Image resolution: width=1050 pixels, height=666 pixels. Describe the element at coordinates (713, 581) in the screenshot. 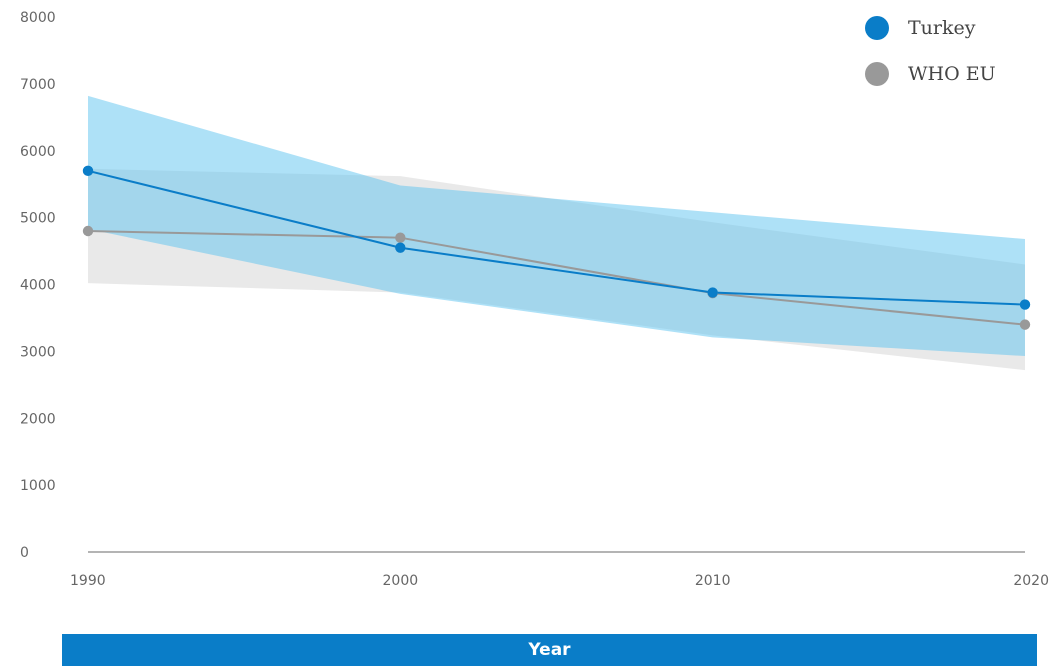

I see `x-tick-label: 2010` at that location.